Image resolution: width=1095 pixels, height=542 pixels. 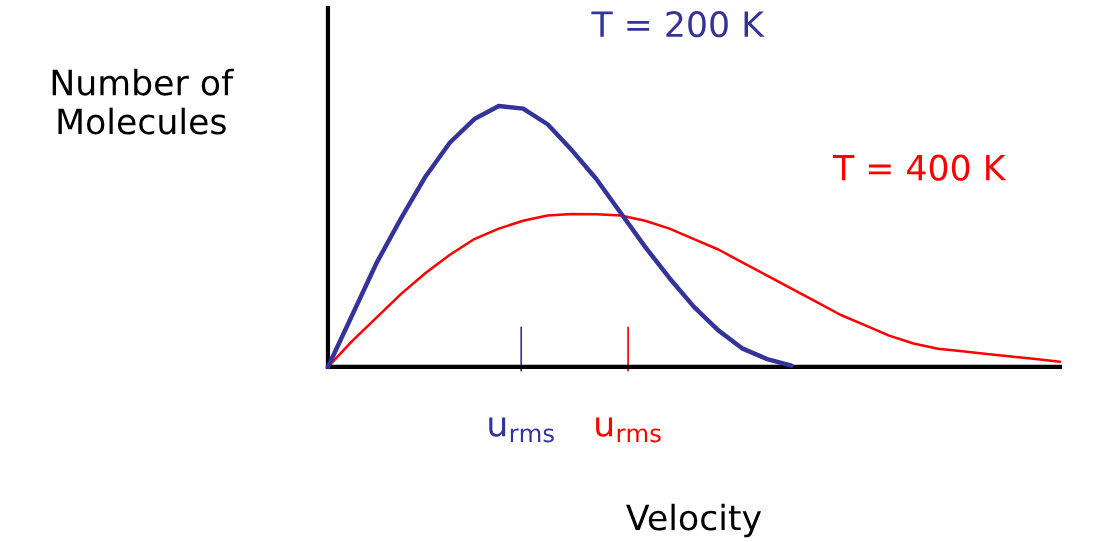 I want to click on x-axis-title: Velocity, so click(x=694, y=520).